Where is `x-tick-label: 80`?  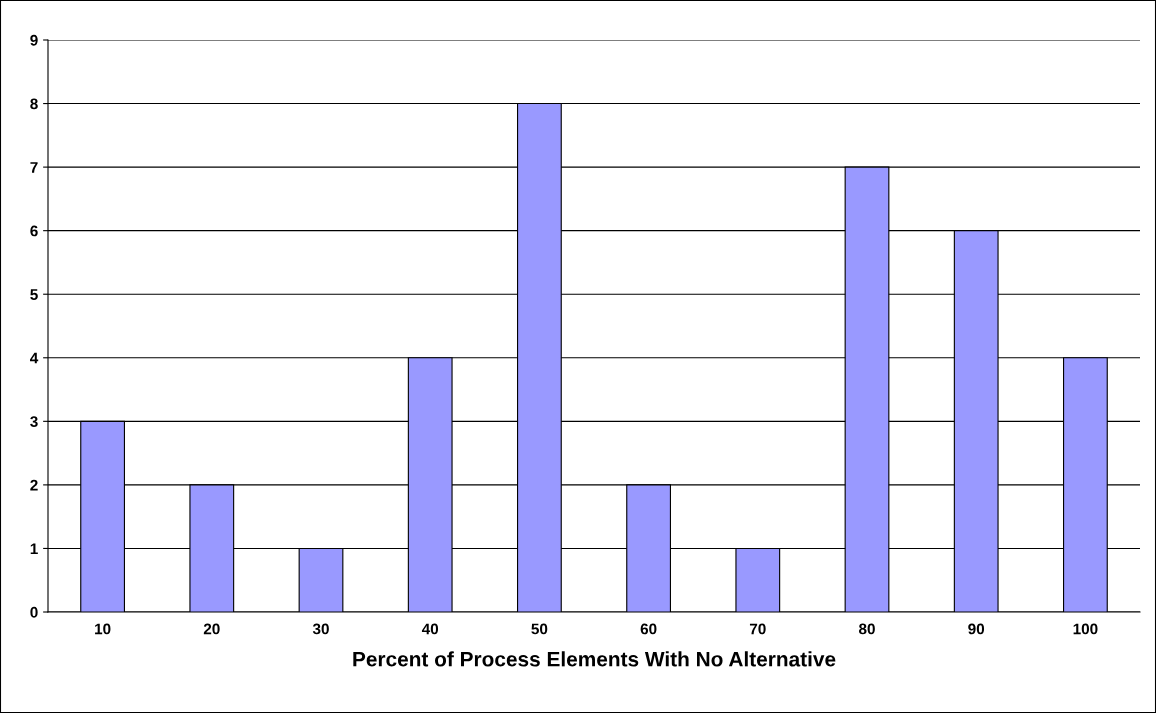
x-tick-label: 80 is located at coordinates (866, 629).